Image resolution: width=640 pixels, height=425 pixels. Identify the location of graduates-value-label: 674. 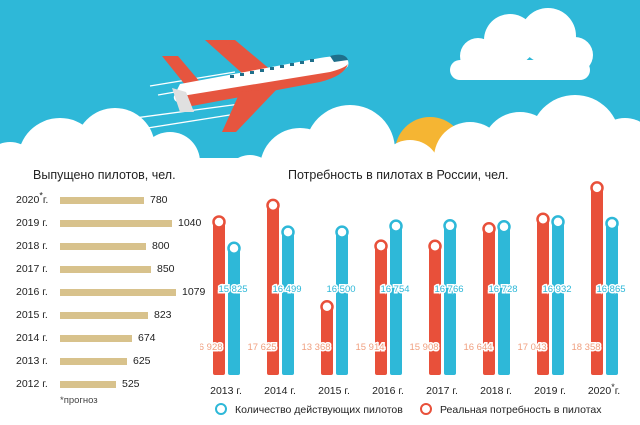
(147, 338).